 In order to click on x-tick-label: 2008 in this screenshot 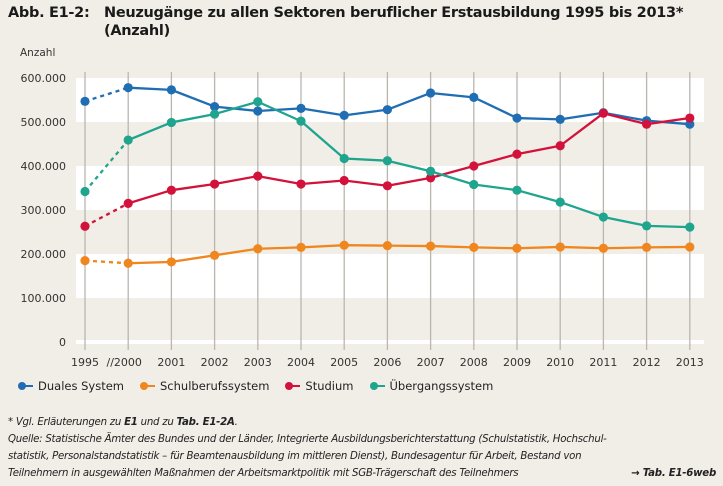, I will do `click(474, 362)`.